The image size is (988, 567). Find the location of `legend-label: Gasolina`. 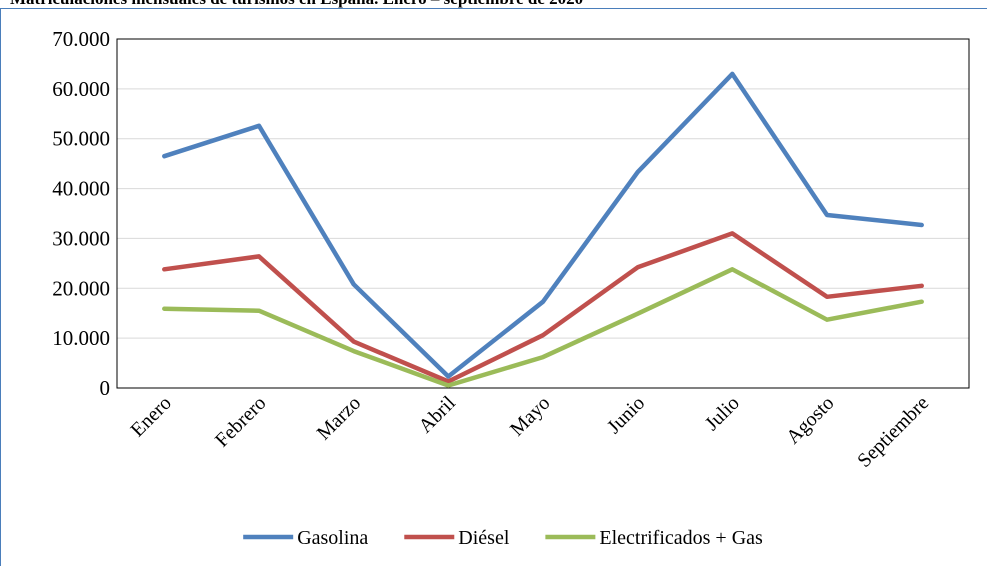

legend-label: Gasolina is located at coordinates (332, 538).